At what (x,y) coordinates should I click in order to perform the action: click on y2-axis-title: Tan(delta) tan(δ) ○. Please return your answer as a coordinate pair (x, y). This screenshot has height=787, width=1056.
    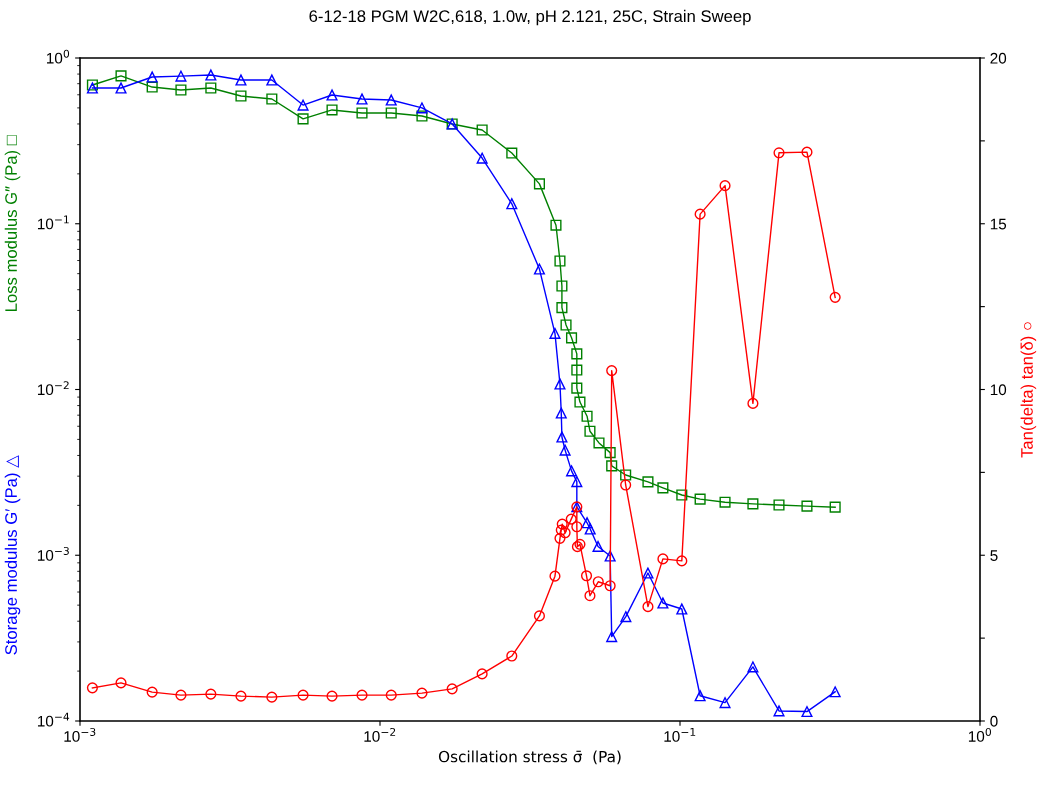
    Looking at the image, I should click on (1028, 390).